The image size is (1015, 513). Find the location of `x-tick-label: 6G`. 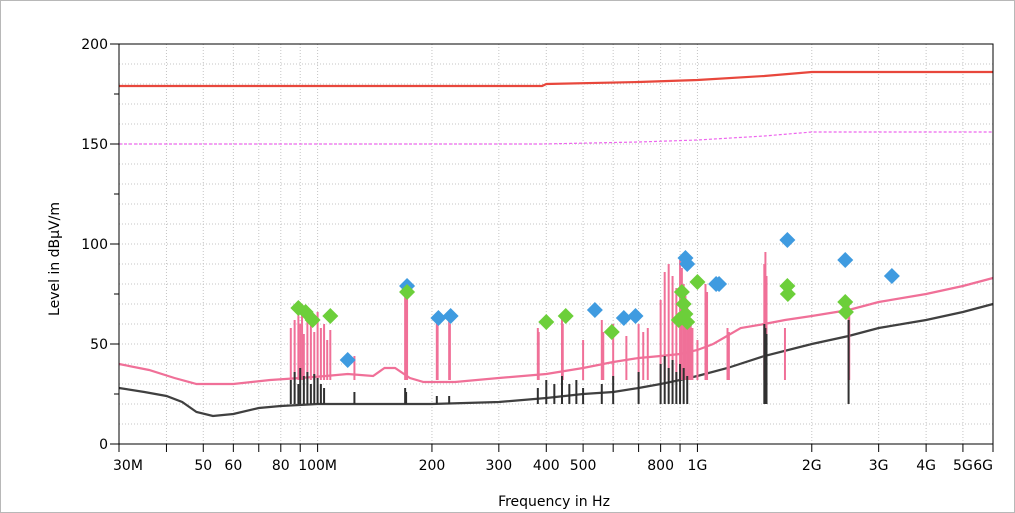

x-tick-label: 6G is located at coordinates (983, 466).